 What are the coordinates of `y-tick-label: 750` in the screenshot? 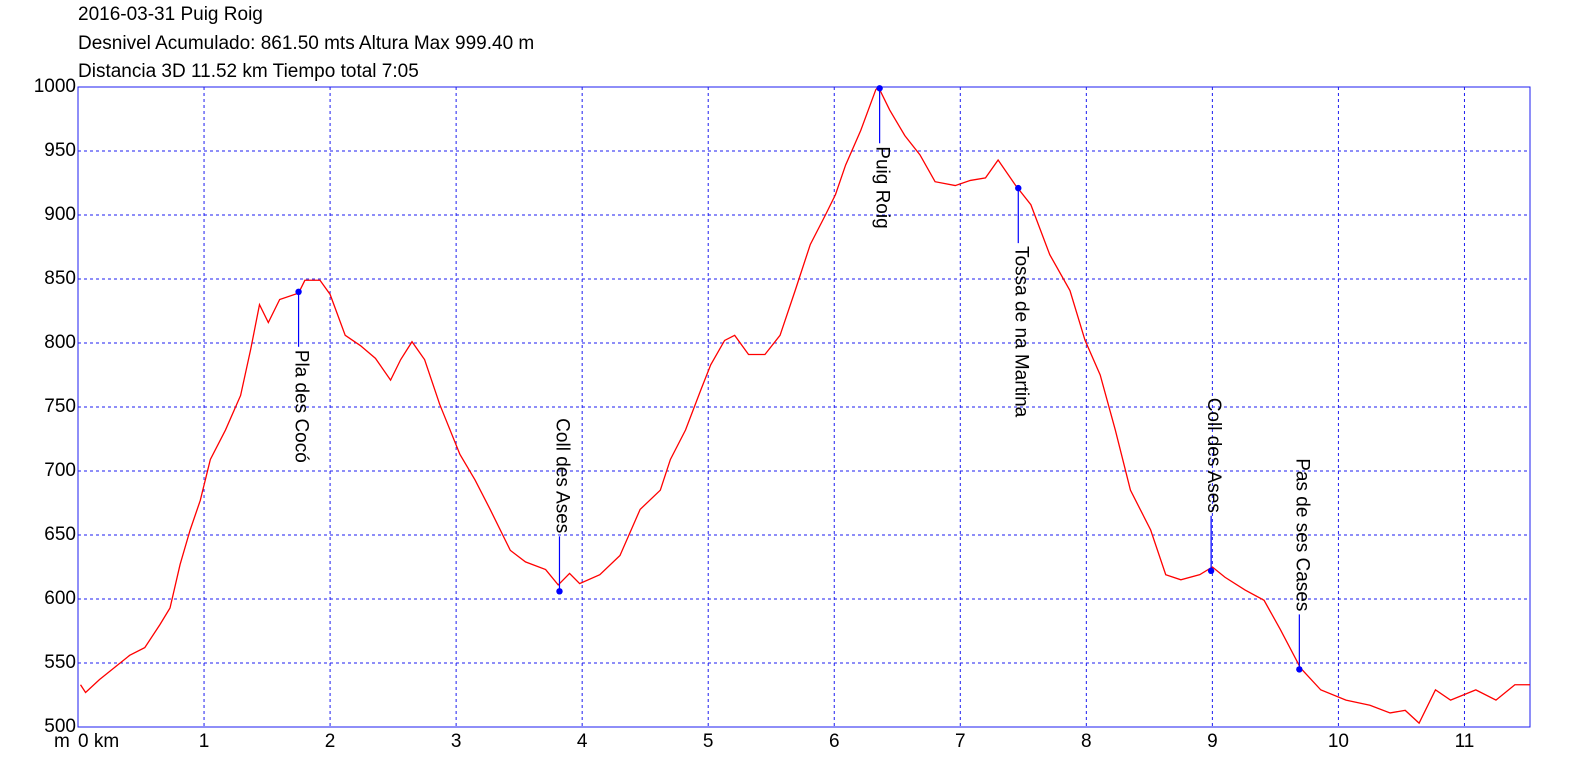 It's located at (60, 406).